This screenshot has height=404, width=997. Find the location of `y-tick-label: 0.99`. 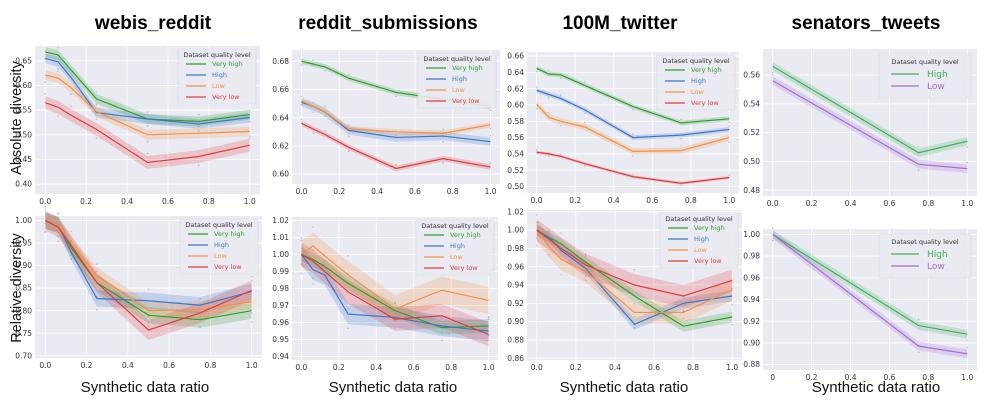

y-tick-label: 0.99 is located at coordinates (280, 271).